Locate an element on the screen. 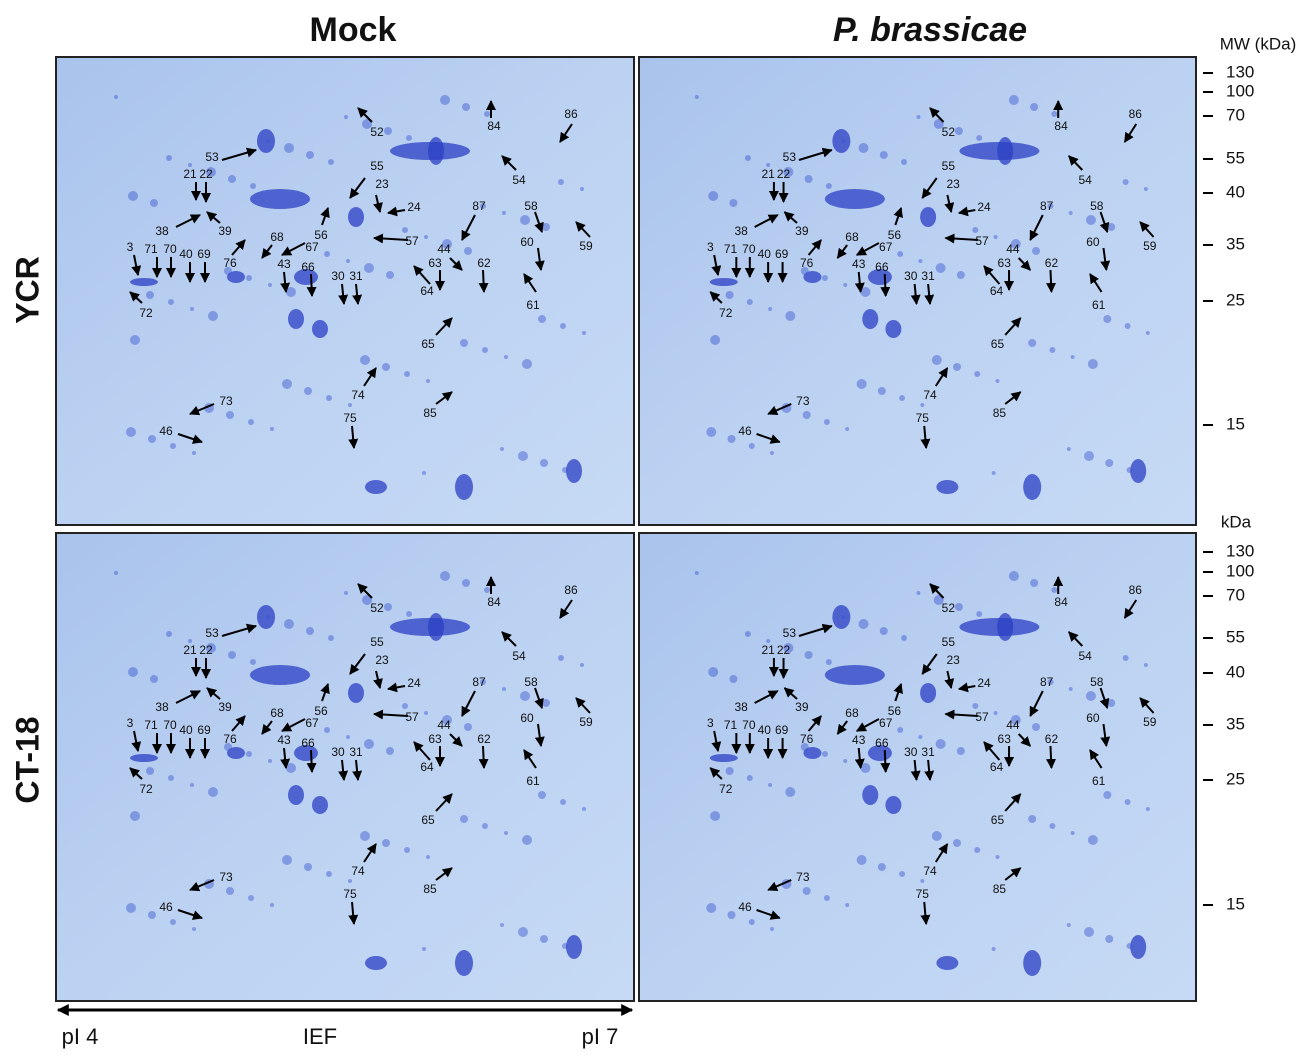 The image size is (1311, 1055). spot-label: 43 is located at coordinates (859, 740).